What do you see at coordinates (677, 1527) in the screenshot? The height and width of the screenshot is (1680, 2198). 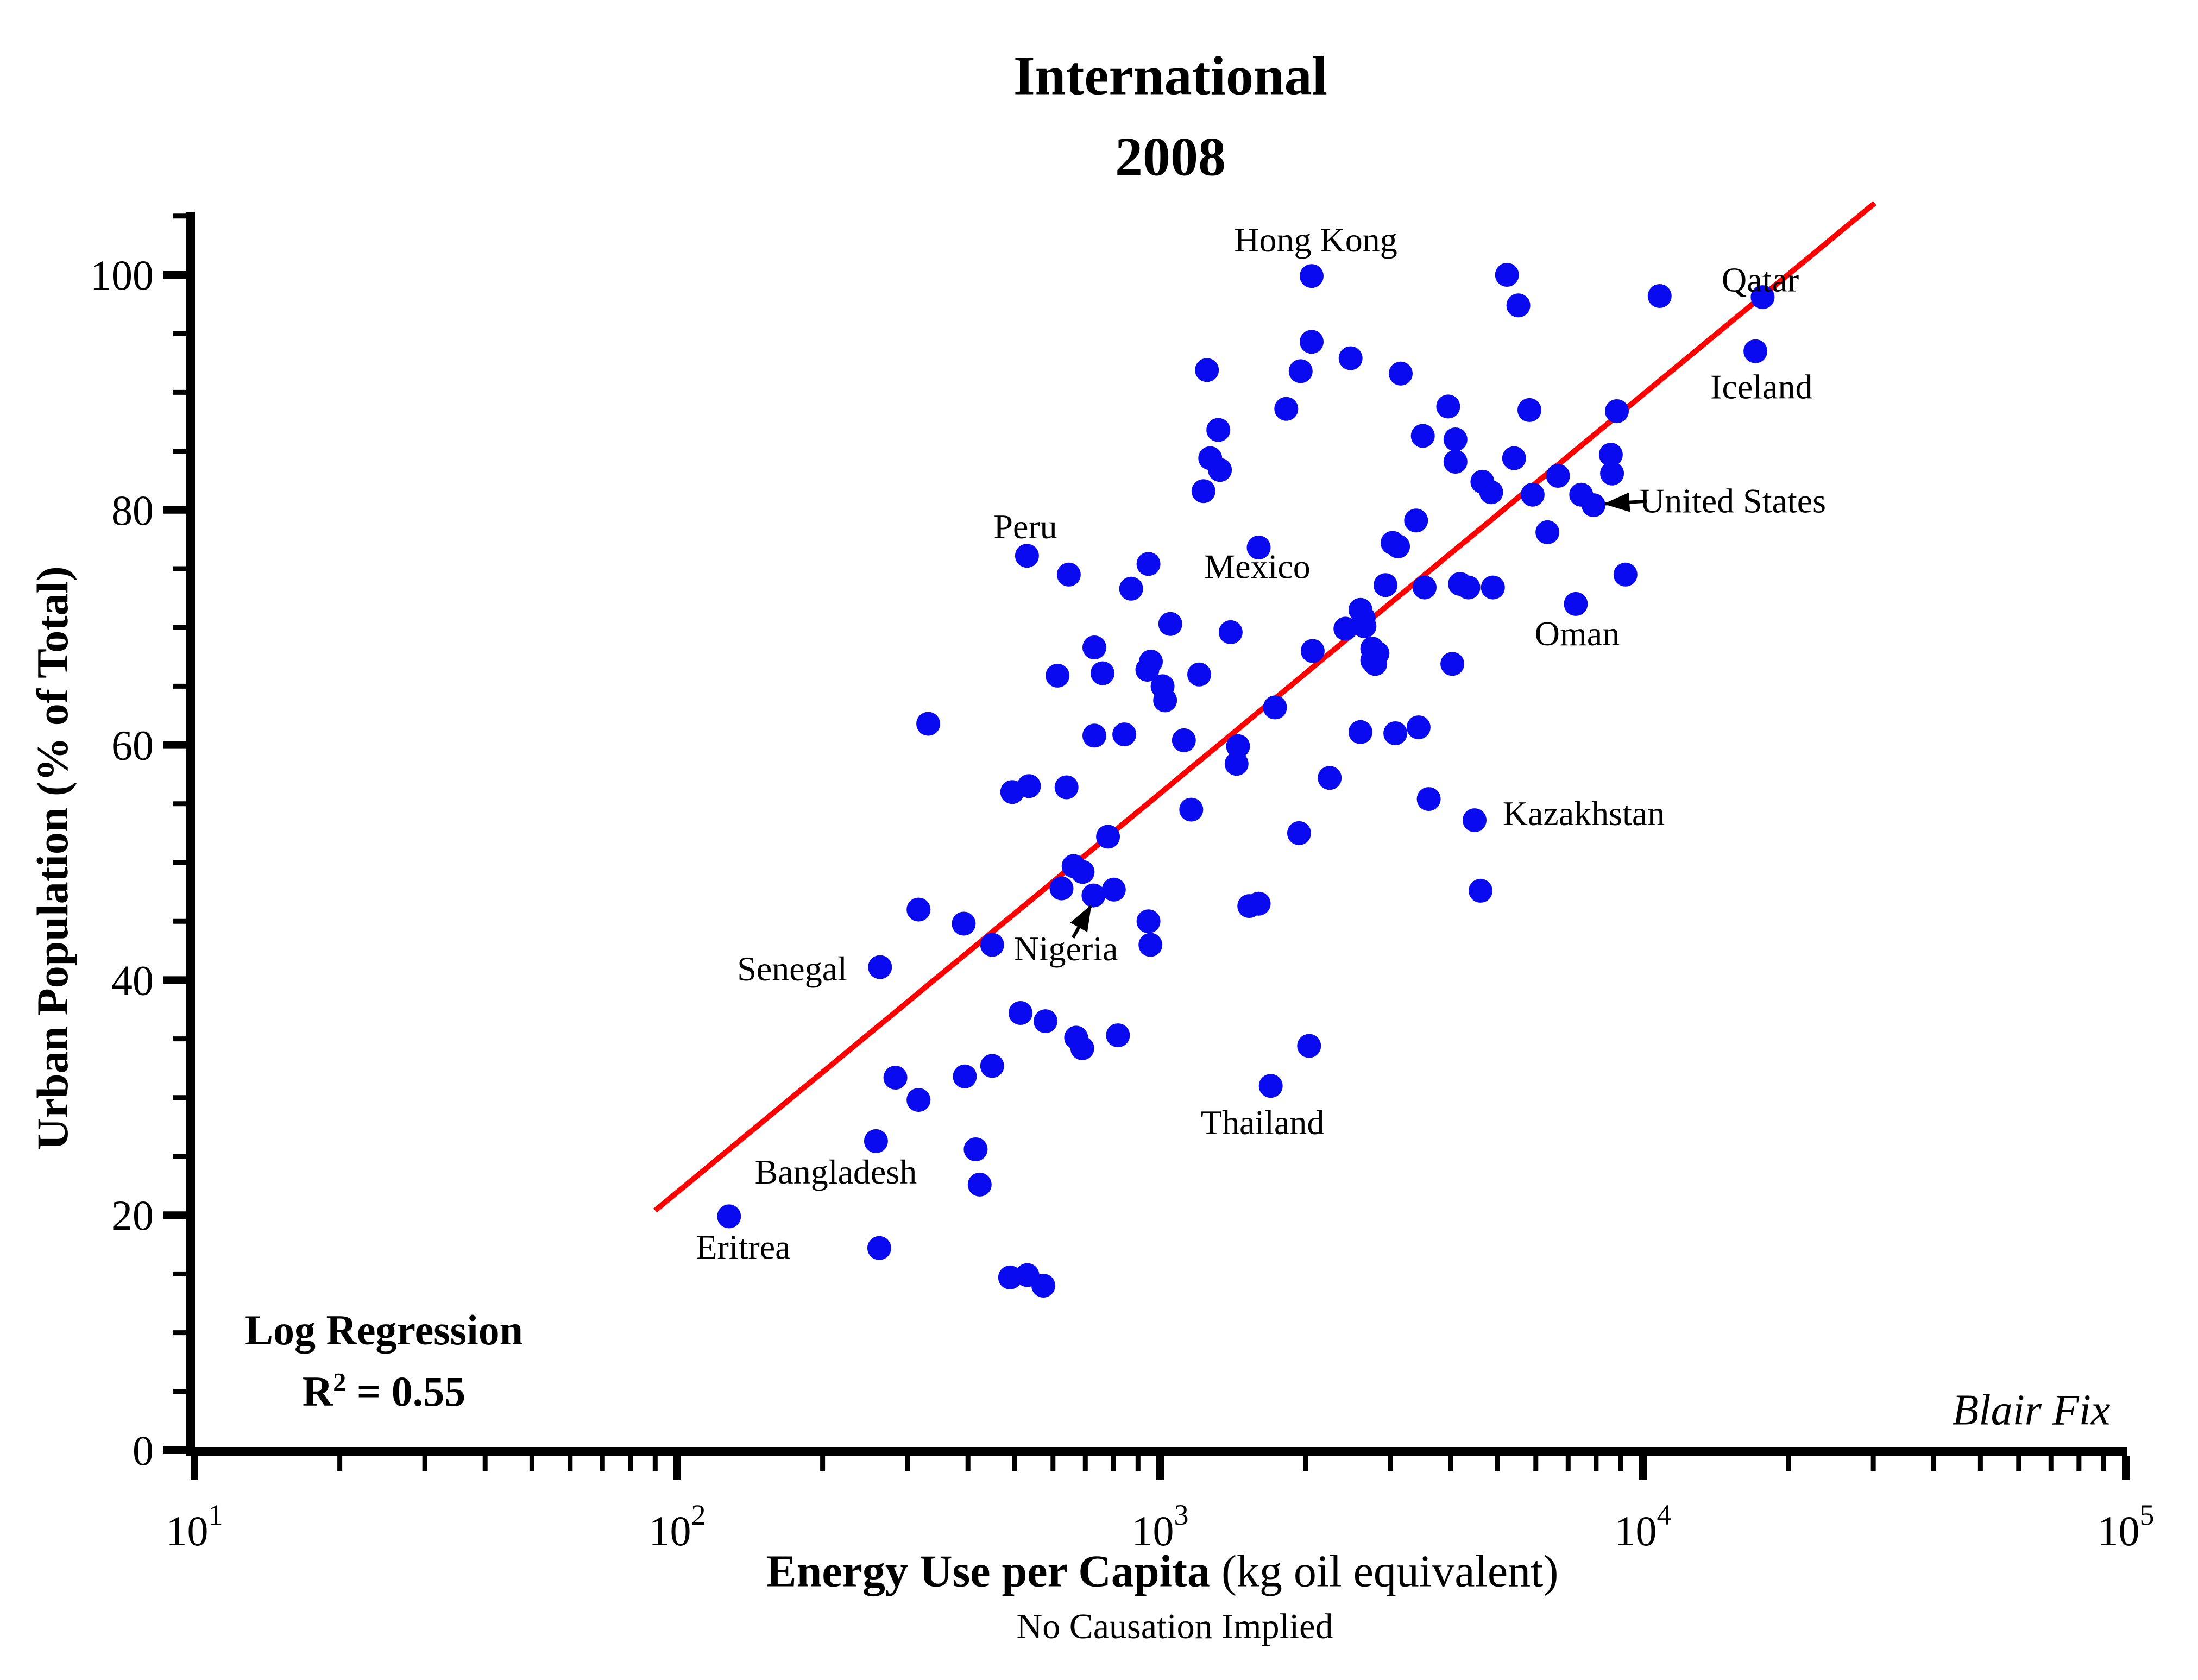 I see `x-tick-label: 10²` at bounding box center [677, 1527].